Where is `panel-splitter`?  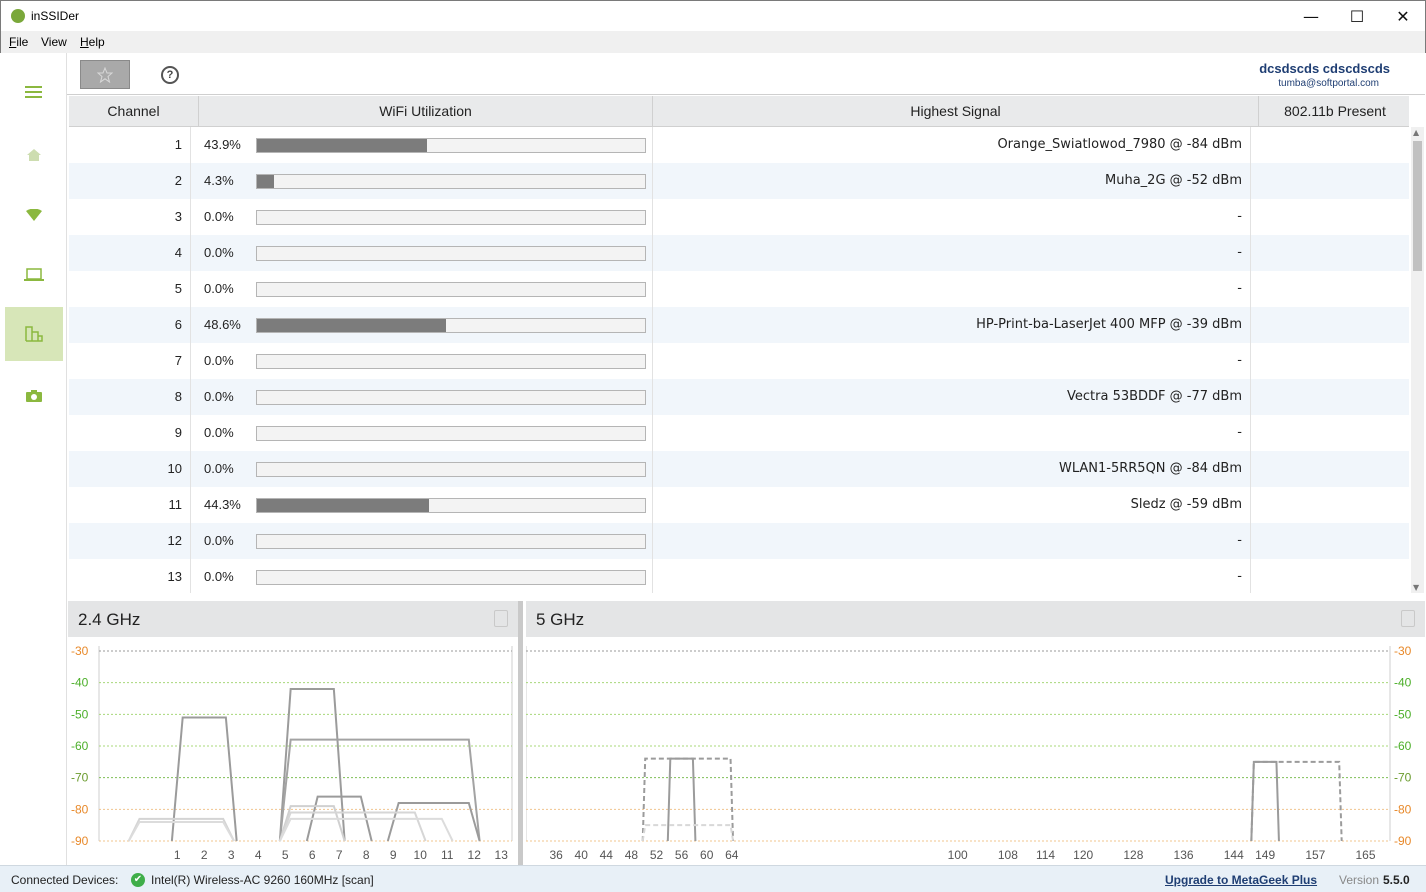
panel-splitter is located at coordinates (520, 733).